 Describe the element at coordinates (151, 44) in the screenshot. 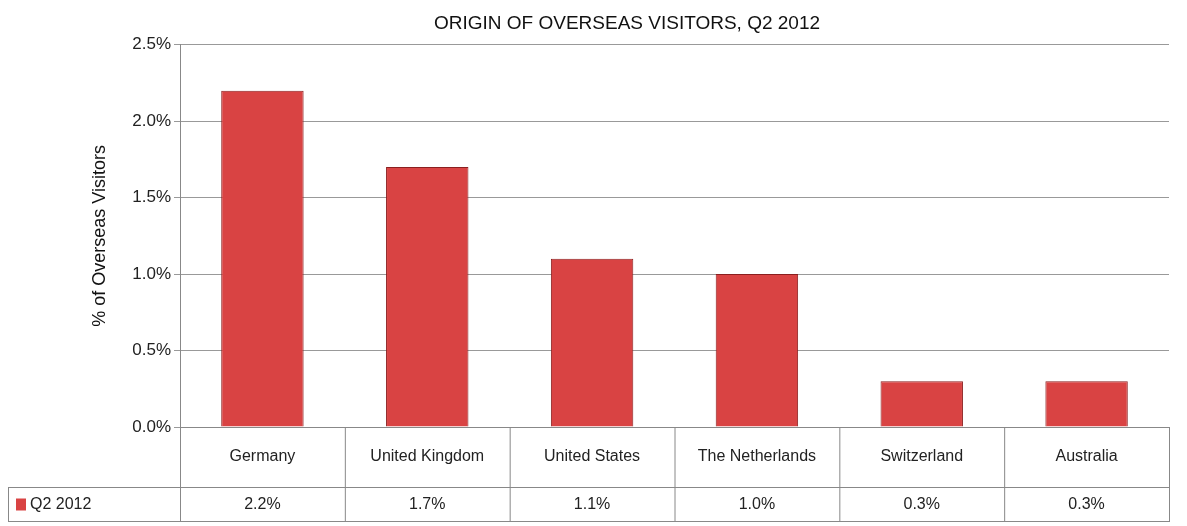

I see `y-tick-label: 2.5%` at that location.